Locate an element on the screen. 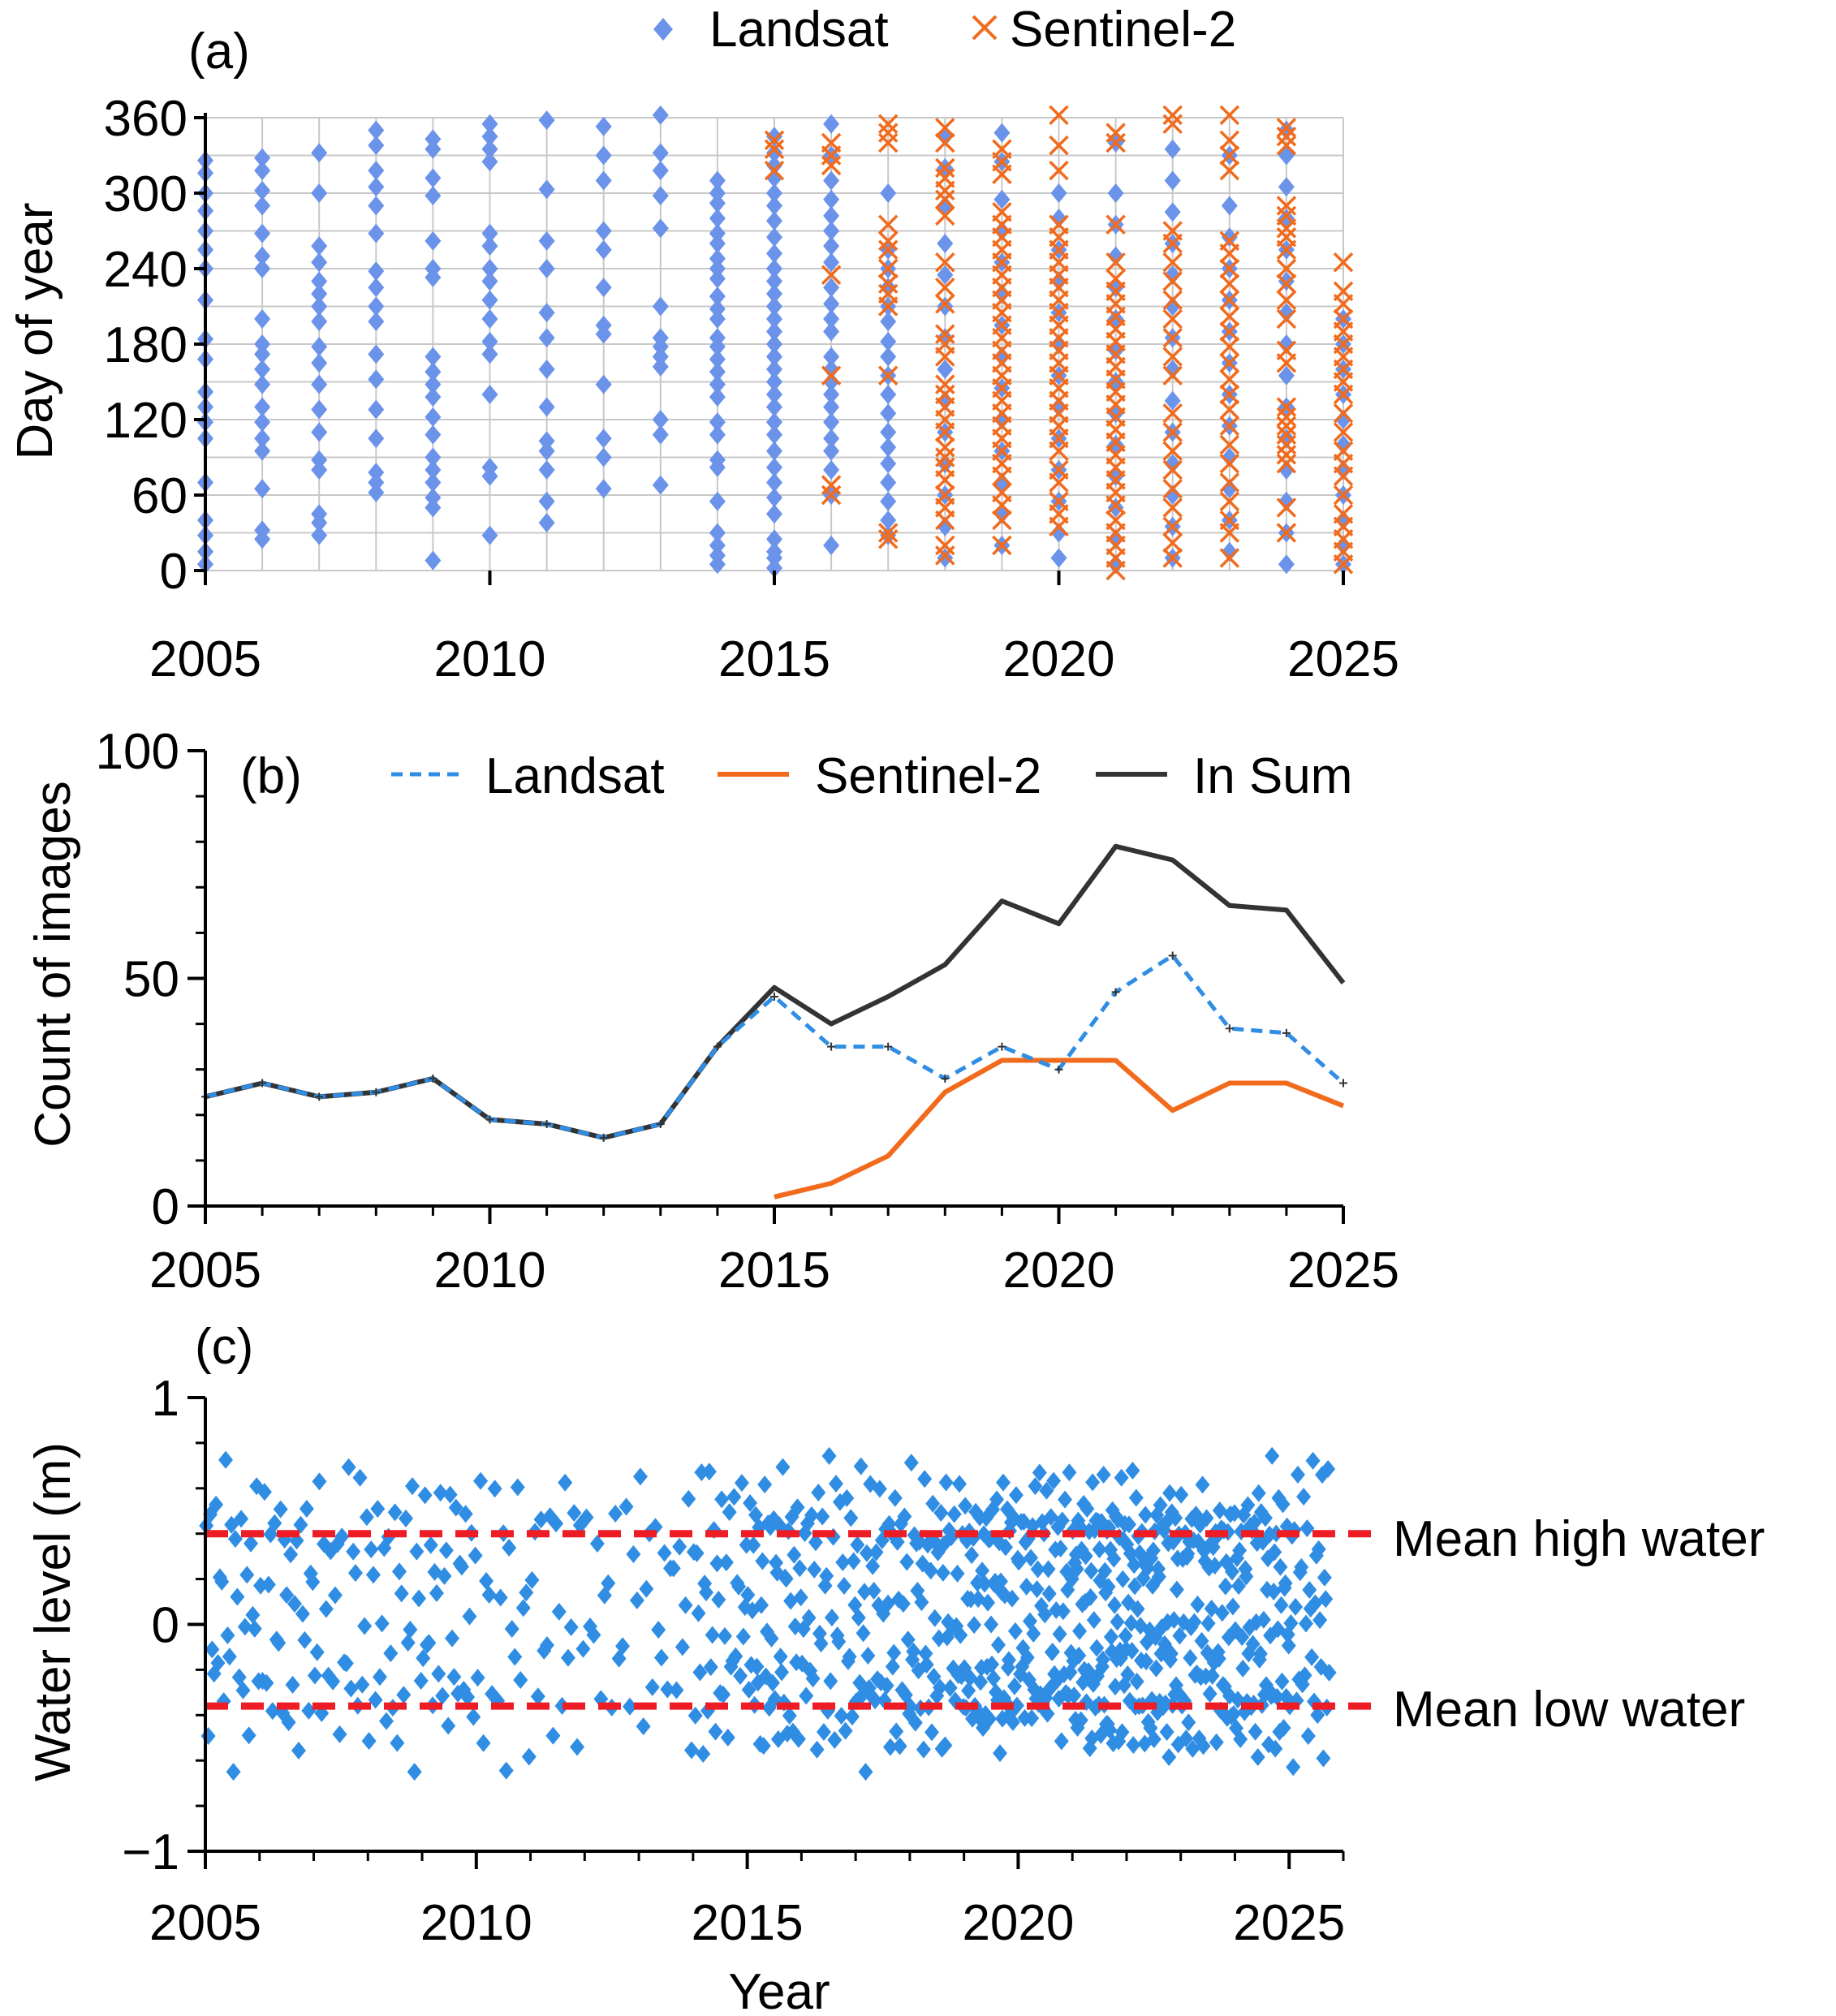 This screenshot has width=1836, height=2016. x-axis-title: Year is located at coordinates (779, 1990).